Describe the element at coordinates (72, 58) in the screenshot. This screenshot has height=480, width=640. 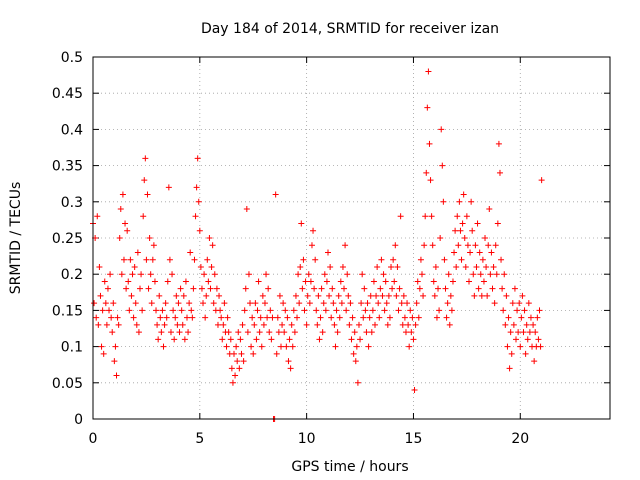
I see `y-tick-label: 0.5` at that location.